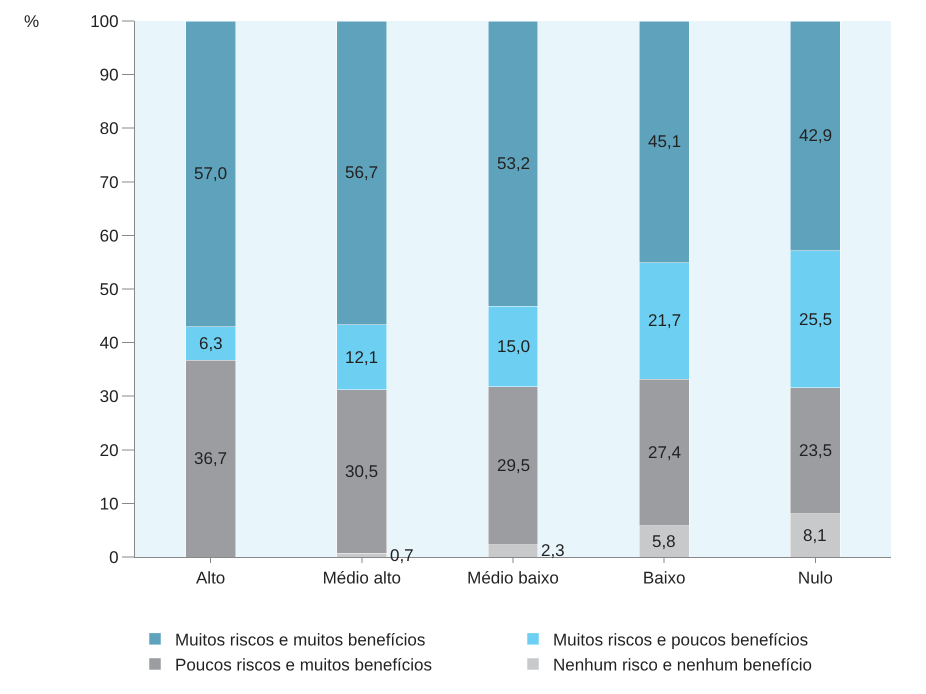  I want to click on data-label: 15,0, so click(513, 346).